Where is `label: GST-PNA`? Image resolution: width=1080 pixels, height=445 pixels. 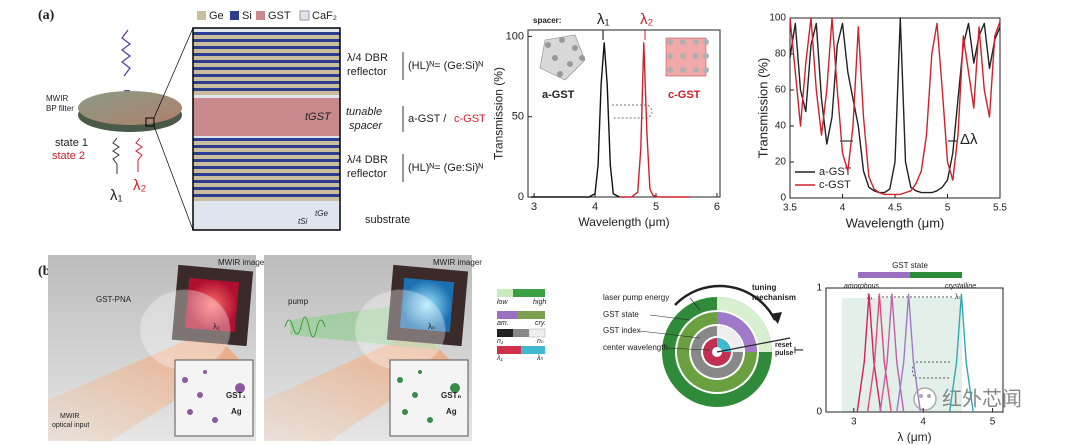 label: GST-PNA is located at coordinates (114, 299).